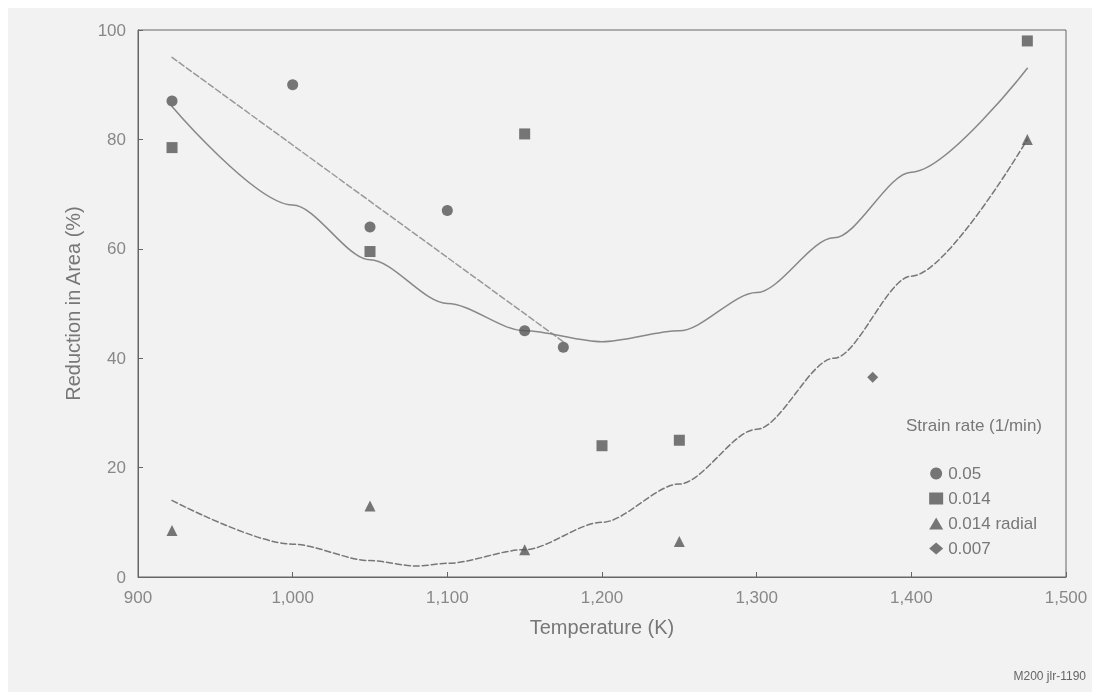  What do you see at coordinates (969, 498) in the screenshot?
I see `legend-label: 0.014` at bounding box center [969, 498].